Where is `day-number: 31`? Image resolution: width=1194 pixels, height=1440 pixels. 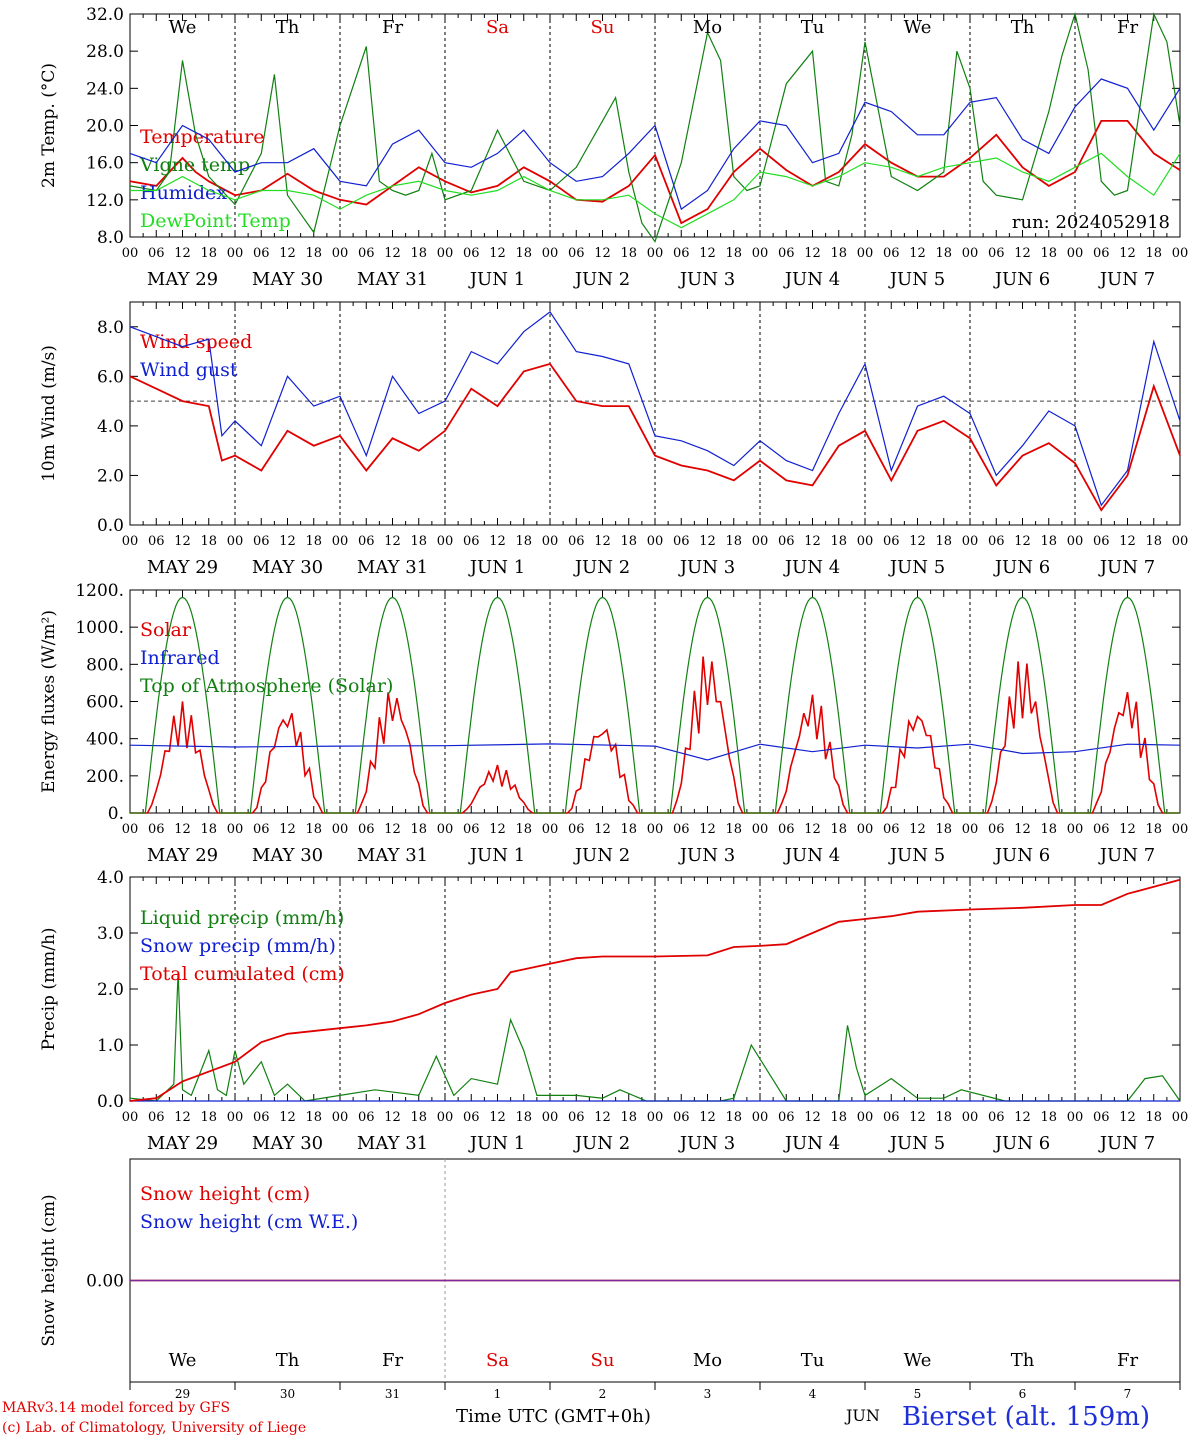
day-number: 31 is located at coordinates (392, 1394).